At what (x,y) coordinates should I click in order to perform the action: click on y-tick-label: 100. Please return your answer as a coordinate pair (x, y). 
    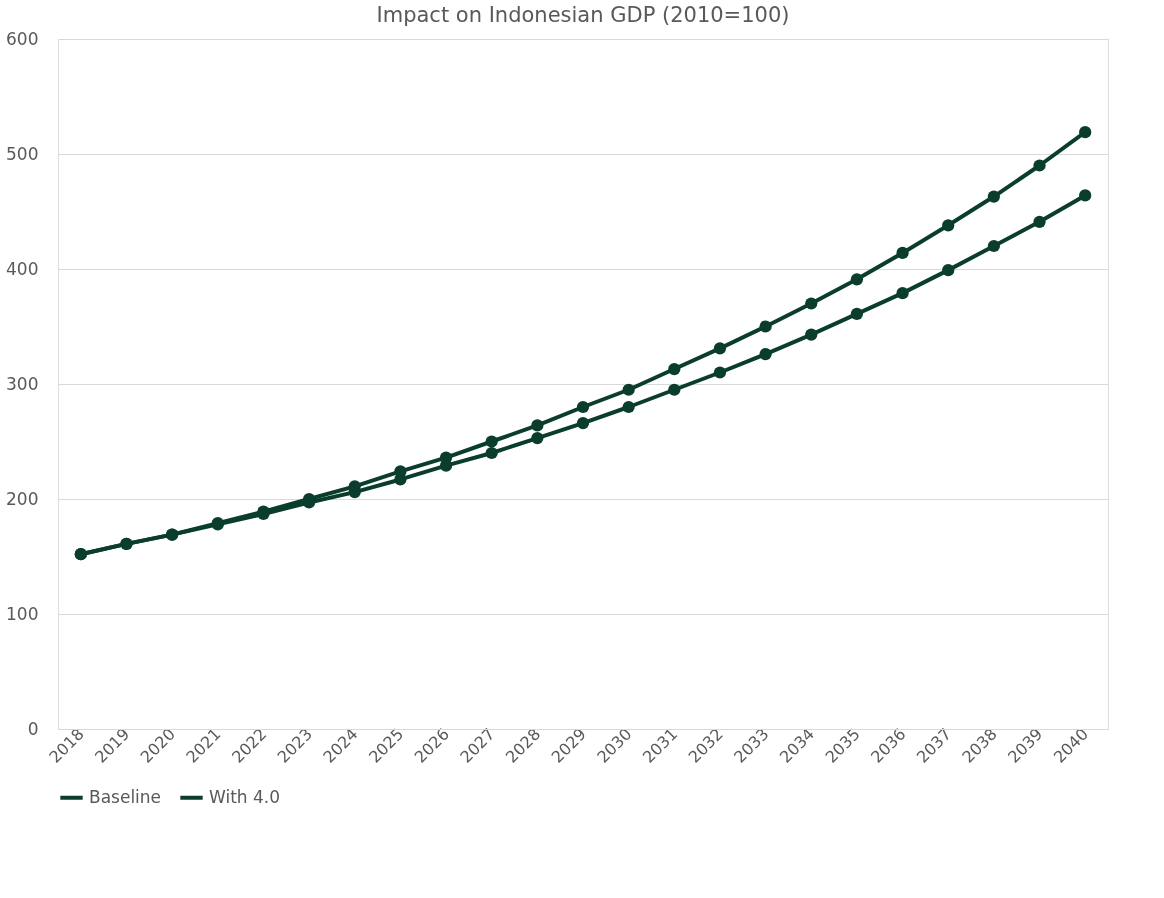
    Looking at the image, I should click on (22, 613).